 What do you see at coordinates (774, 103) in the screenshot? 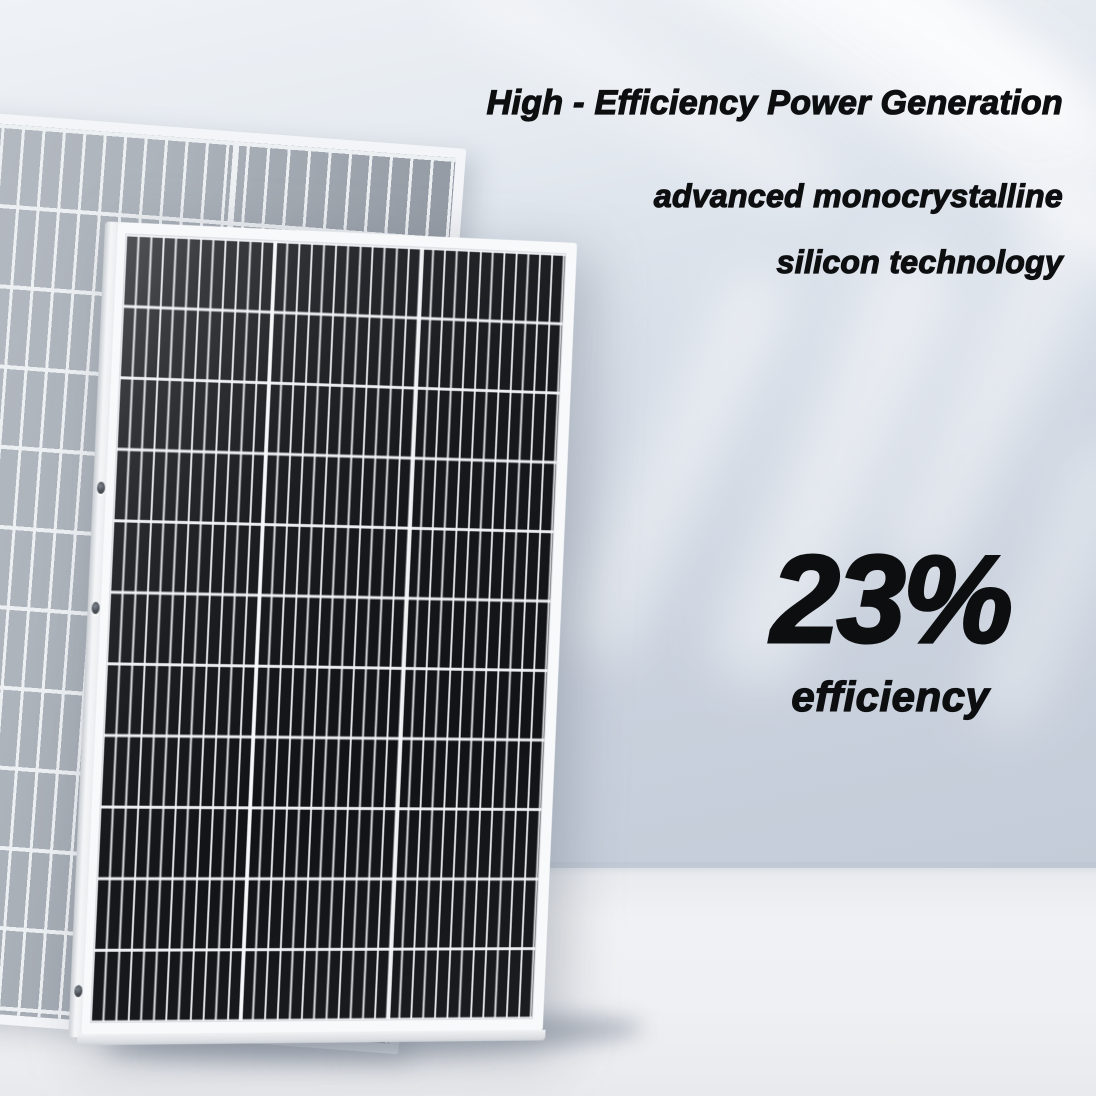
I see `headline-text: High - Efficiency Power Generation` at bounding box center [774, 103].